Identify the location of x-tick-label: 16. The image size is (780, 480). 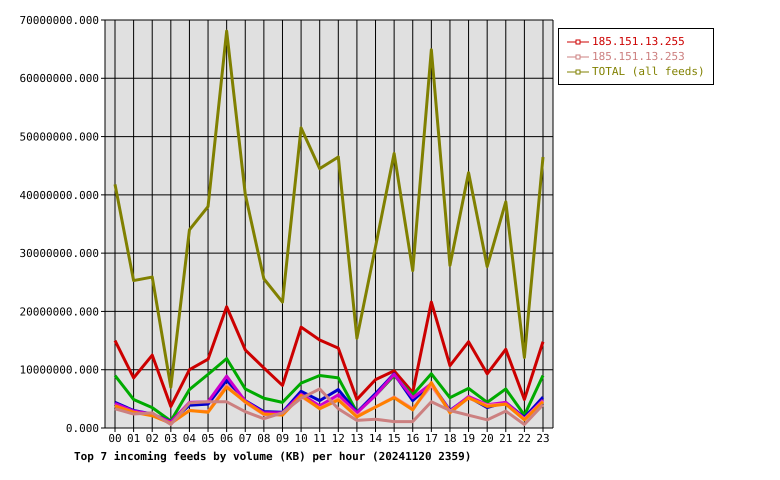
(413, 438).